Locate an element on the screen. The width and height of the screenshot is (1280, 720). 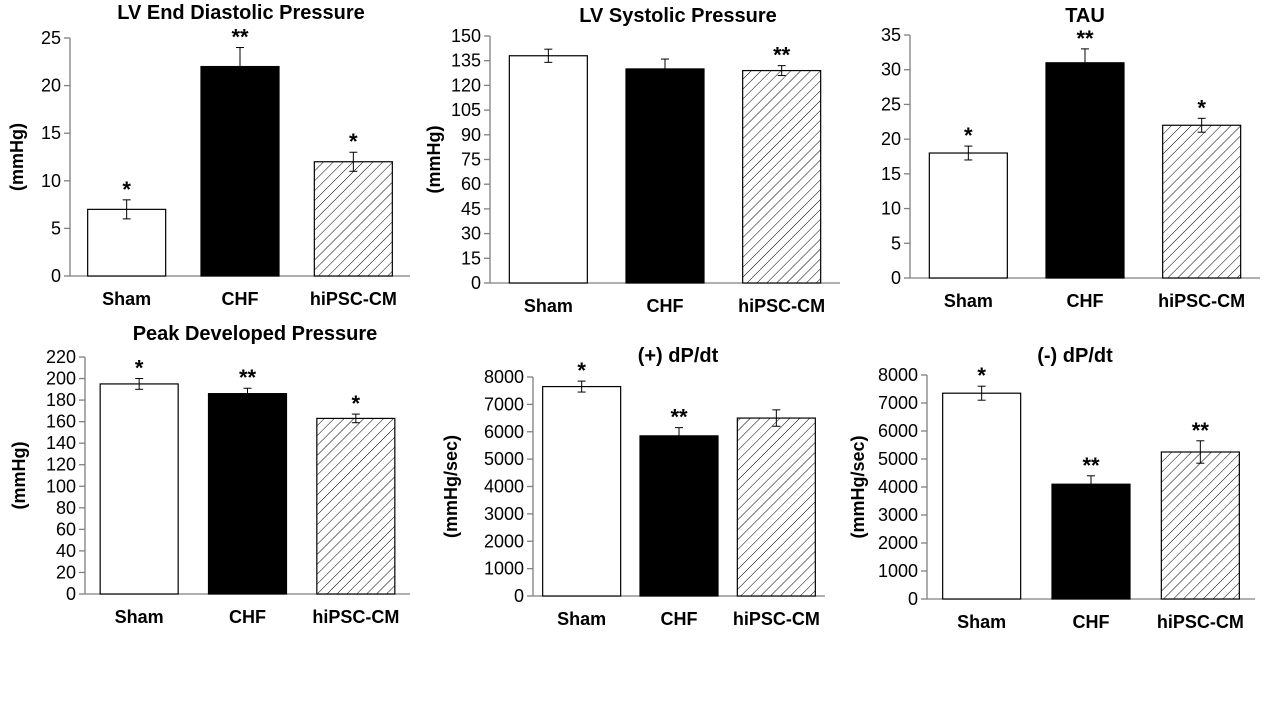
chart-panel: TAU 0 5 10 15 20 25 30 35 * Sham ** CHF * hiPSC-CM is located at coordinates (1070, 158).